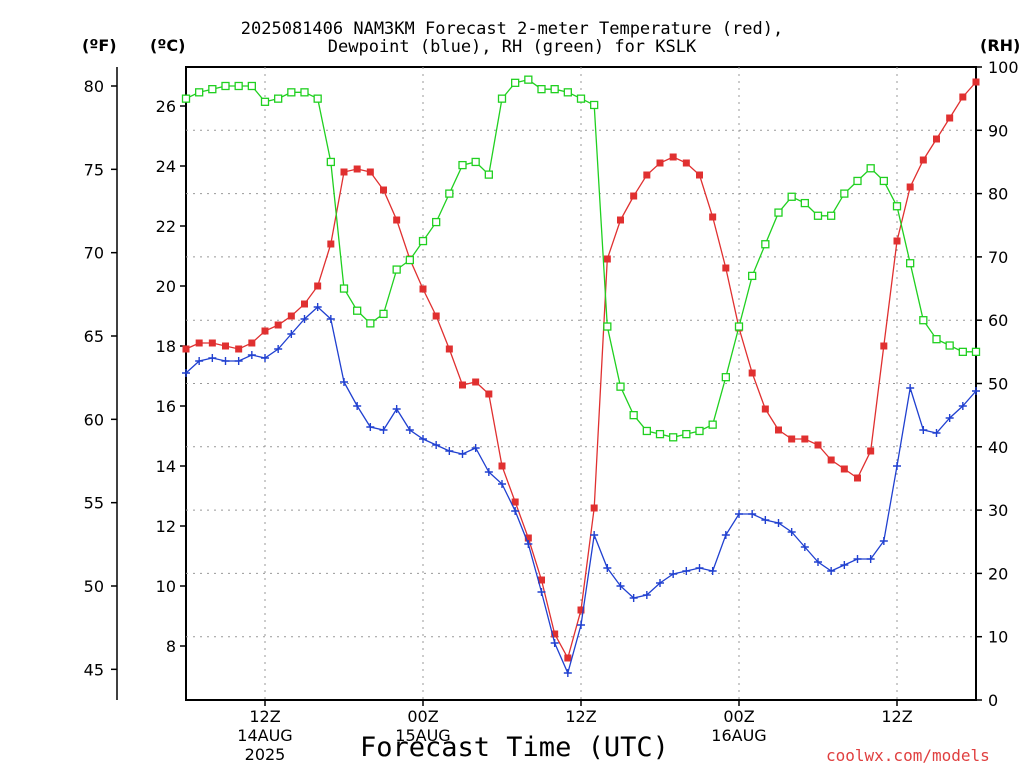 The height and width of the screenshot is (768, 1024). Describe the element at coordinates (171, 646) in the screenshot. I see `celsius-tick-label: 8` at that location.